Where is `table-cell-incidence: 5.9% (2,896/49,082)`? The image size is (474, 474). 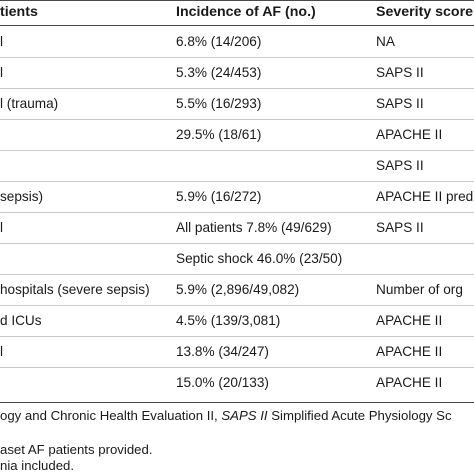
table-cell-incidence: 5.9% (2,896/49,082) is located at coordinates (238, 289).